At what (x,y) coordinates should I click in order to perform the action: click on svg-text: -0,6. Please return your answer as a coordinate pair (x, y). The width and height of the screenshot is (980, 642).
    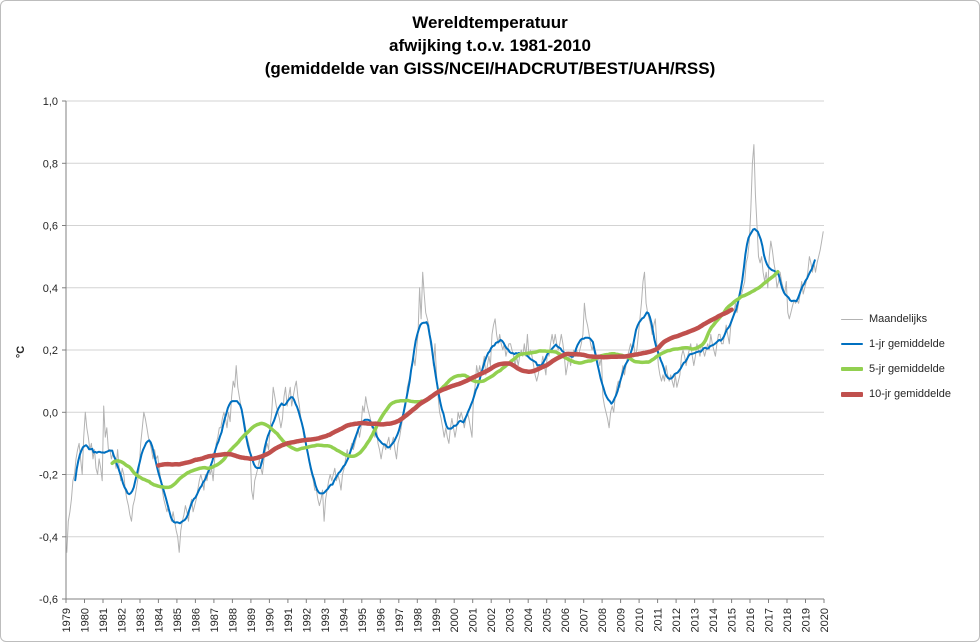
    Looking at the image, I should click on (48, 600).